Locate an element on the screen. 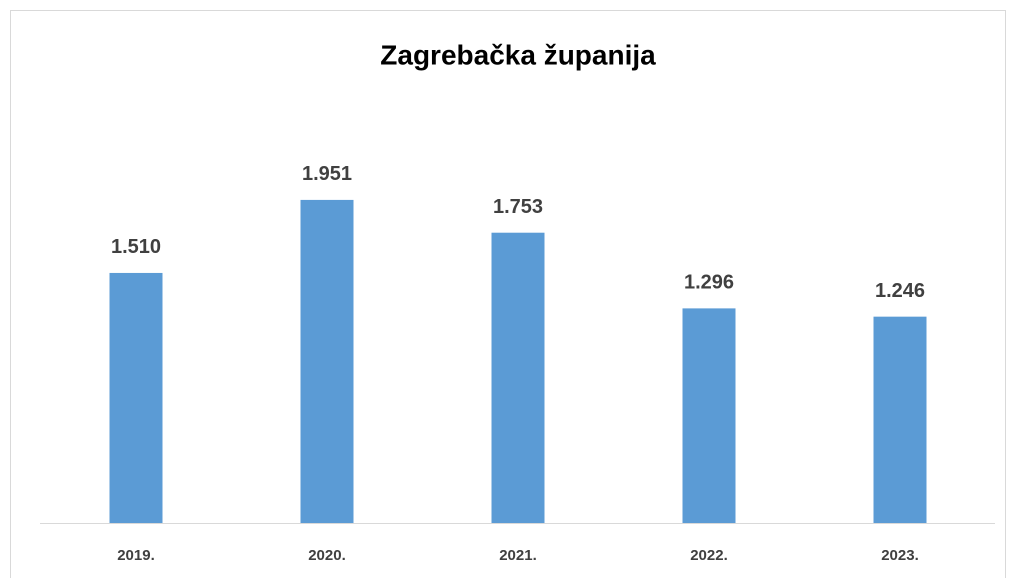 This screenshot has width=1011, height=578. x-tick-label: 2022. is located at coordinates (709, 555).